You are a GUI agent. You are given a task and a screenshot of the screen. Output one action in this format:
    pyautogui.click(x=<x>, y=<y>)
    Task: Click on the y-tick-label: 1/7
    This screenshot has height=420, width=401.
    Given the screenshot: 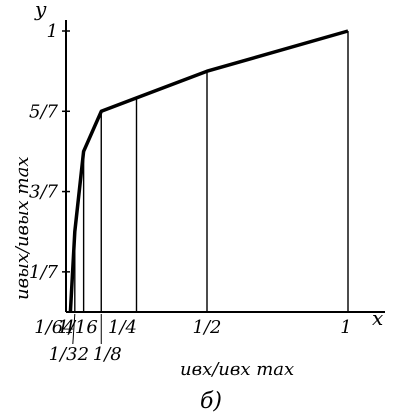 What is the action you would take?
    pyautogui.click(x=44, y=272)
    